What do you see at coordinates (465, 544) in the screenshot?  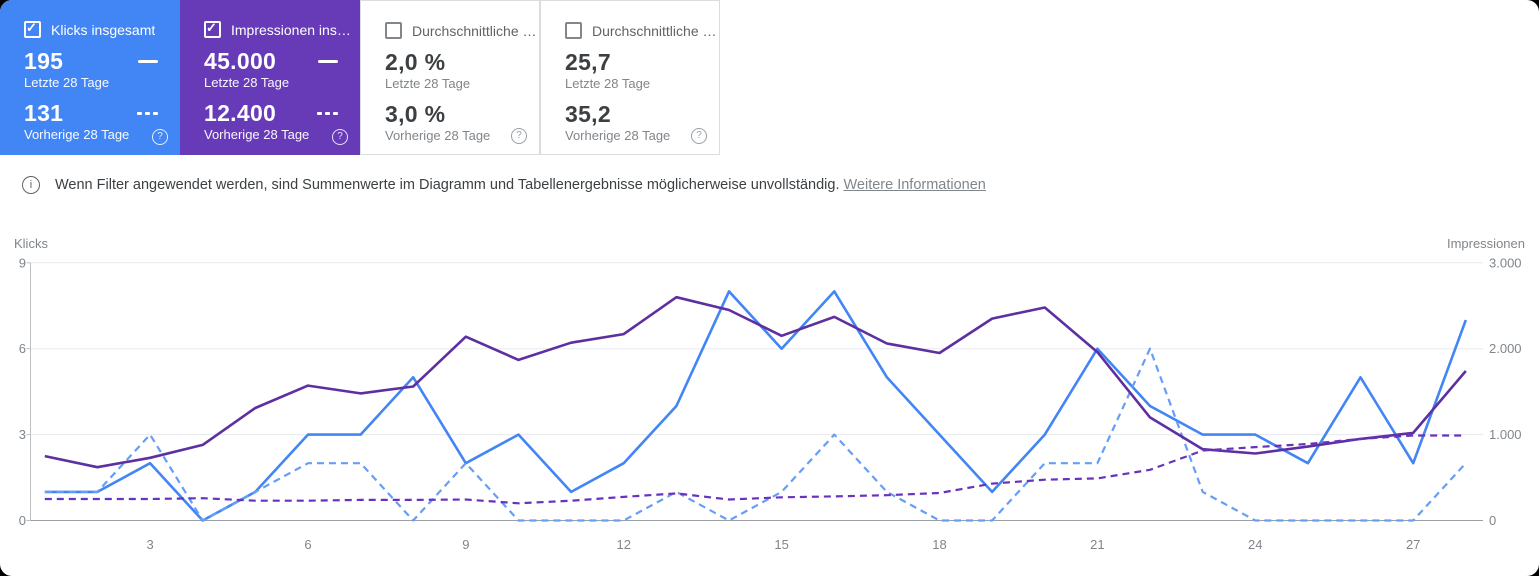 I see `x-axis-tick-label: 9` at bounding box center [465, 544].